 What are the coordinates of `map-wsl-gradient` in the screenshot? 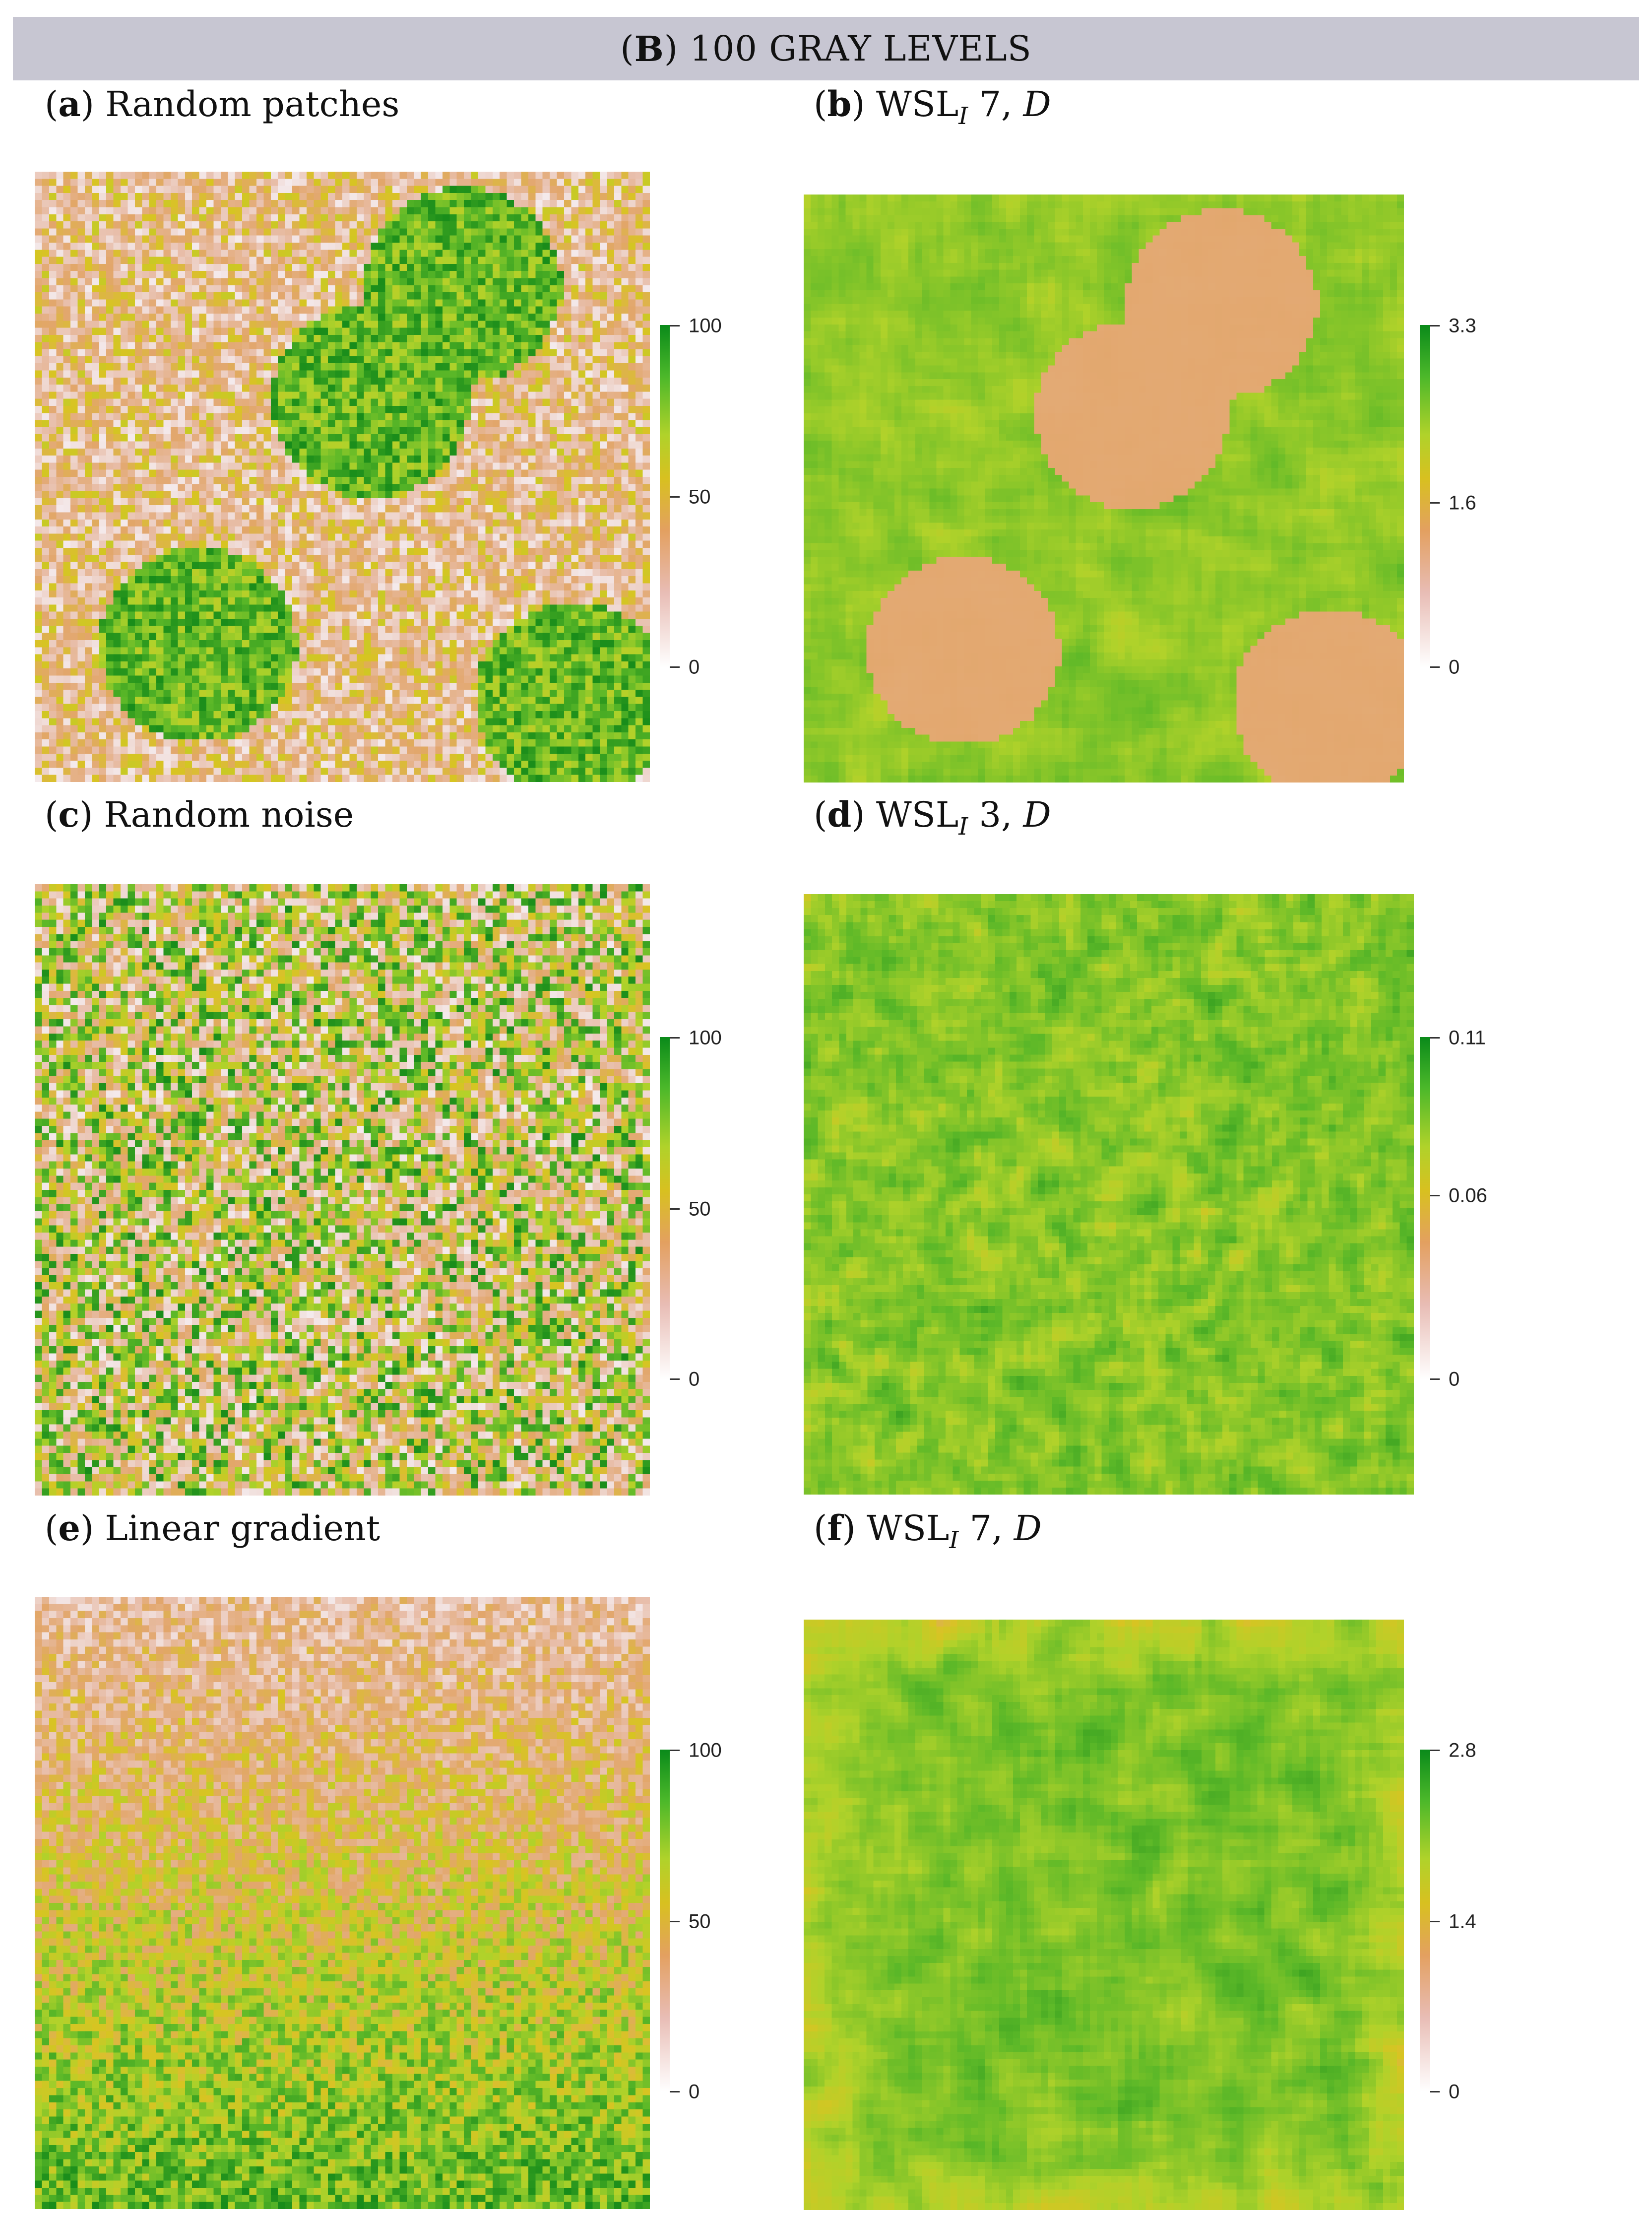 It's located at (1104, 1915).